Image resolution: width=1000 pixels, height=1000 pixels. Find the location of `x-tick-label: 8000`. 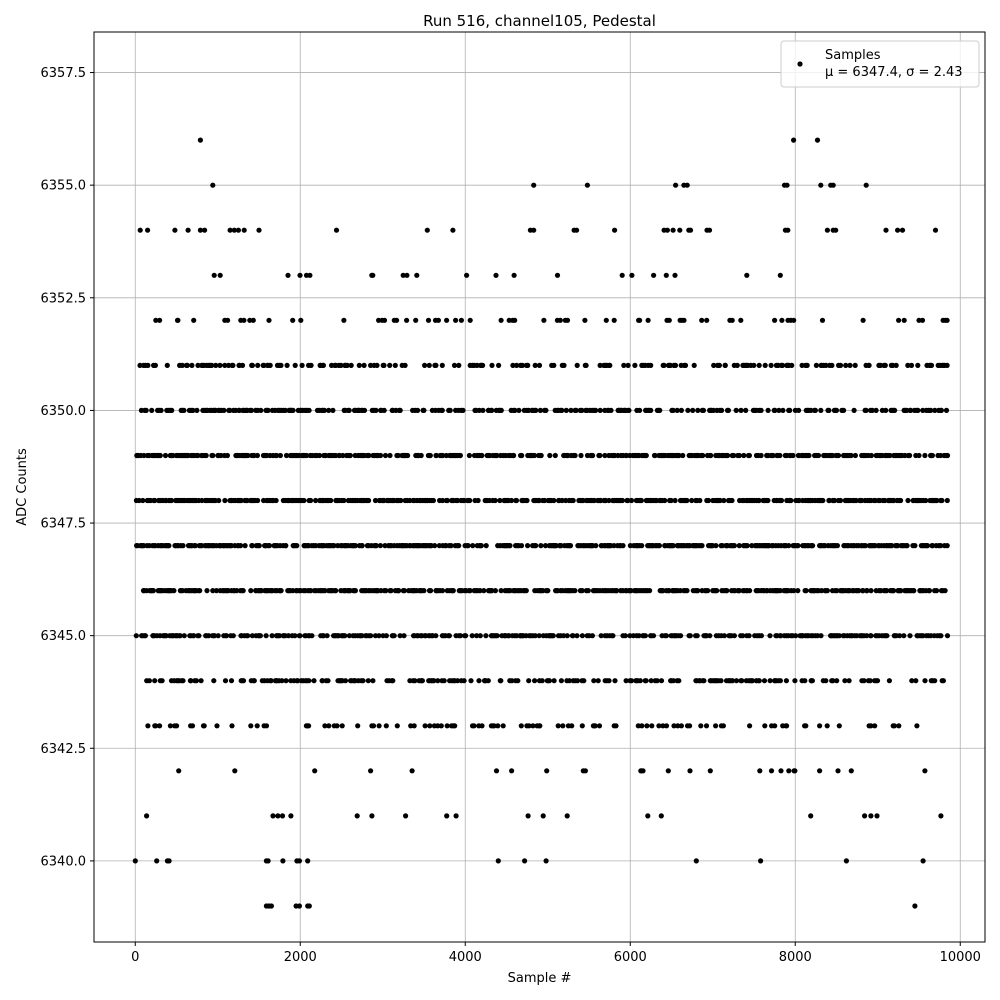

x-tick-label: 8000 is located at coordinates (795, 957).